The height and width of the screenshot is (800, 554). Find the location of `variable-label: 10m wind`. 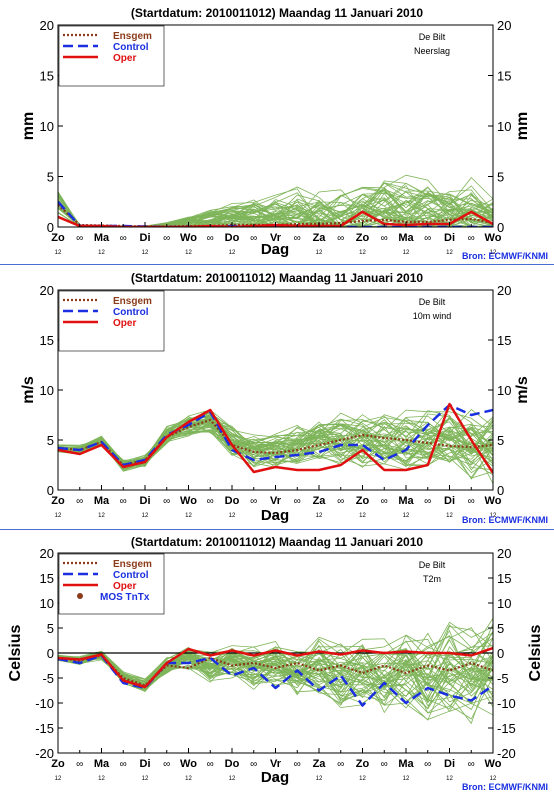

variable-label: 10m wind is located at coordinates (432, 316).